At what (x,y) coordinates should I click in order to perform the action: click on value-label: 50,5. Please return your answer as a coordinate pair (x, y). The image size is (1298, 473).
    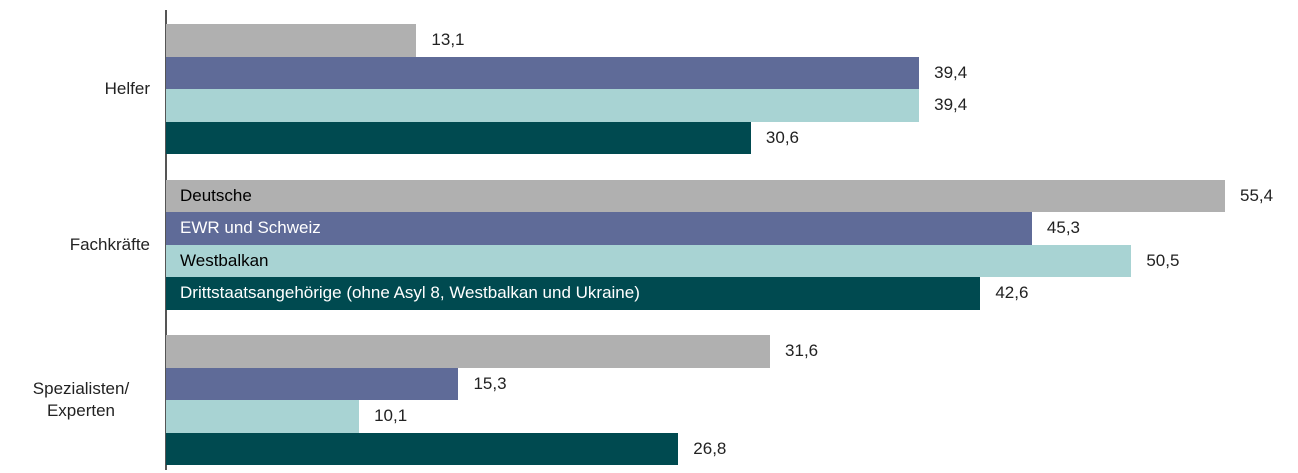
    Looking at the image, I should click on (1163, 260).